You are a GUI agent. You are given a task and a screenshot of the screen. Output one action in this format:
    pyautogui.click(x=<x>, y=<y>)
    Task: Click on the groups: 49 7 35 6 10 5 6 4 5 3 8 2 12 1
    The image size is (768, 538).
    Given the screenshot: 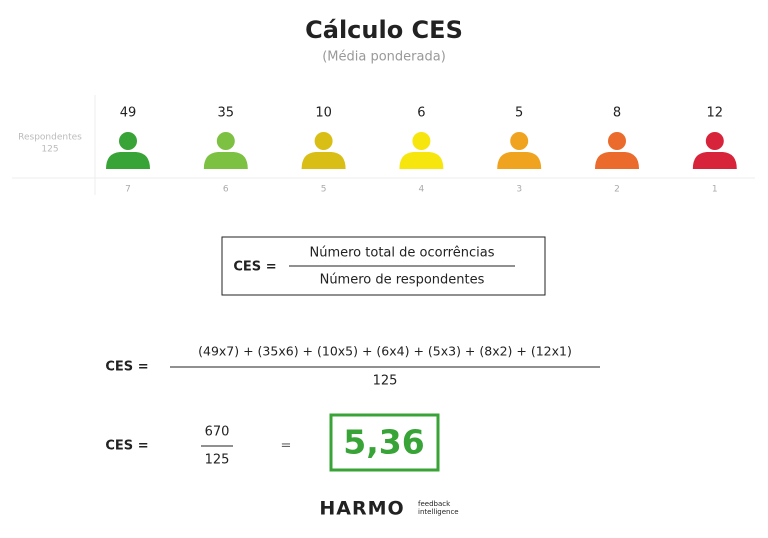 What is the action you would take?
    pyautogui.click(x=421, y=150)
    